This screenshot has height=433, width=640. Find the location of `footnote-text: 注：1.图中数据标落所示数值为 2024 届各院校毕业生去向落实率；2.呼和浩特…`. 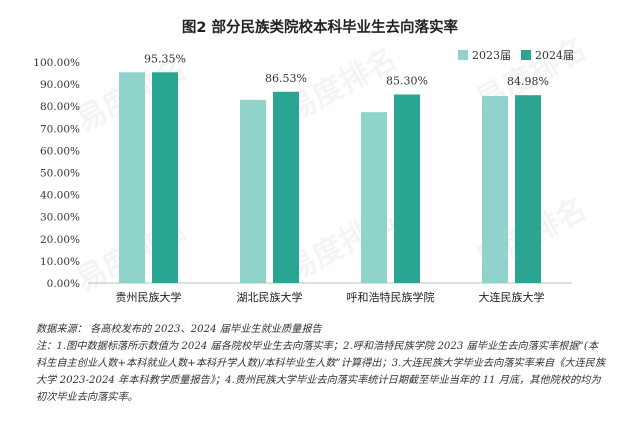

footnote-text: 注：1.图中数据标落所示数值为 2024 届各院校毕业生去向落实率；2.呼和浩特… is located at coordinates (321, 372).